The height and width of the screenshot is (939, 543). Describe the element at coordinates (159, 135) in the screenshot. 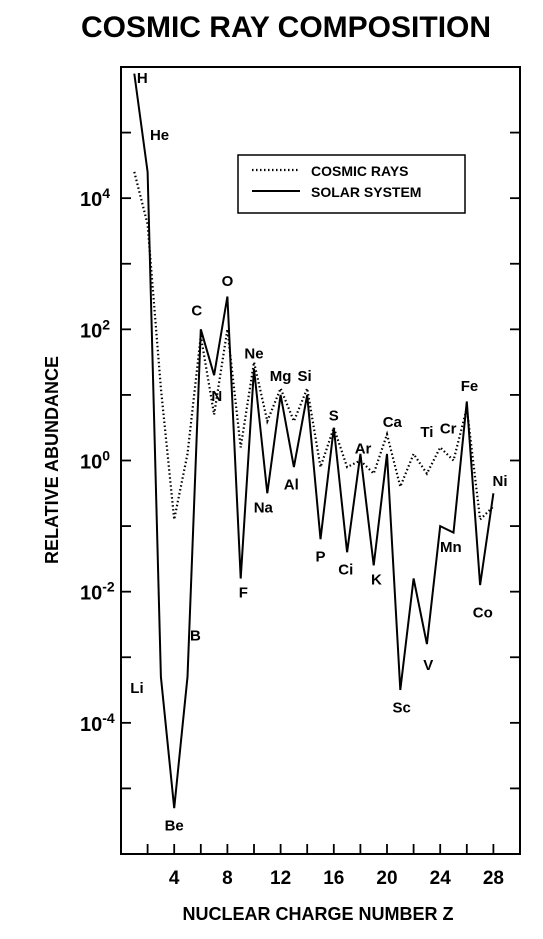

I see `element-label-he: He` at that location.